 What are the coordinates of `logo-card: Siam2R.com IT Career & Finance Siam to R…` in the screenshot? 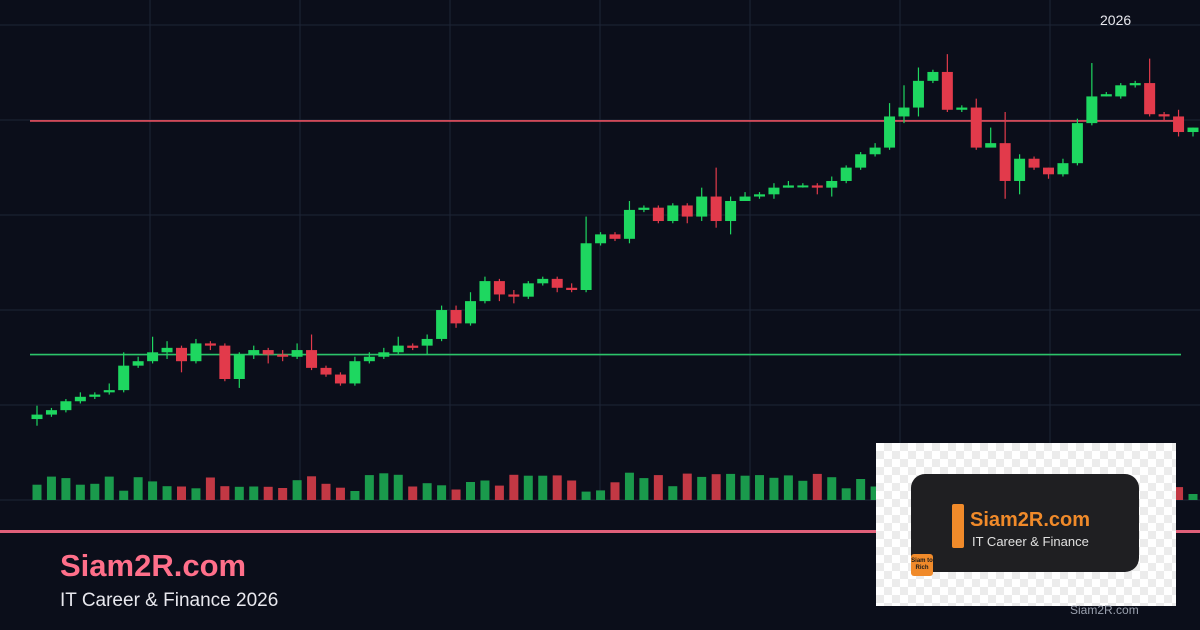 It's located at (1025, 525).